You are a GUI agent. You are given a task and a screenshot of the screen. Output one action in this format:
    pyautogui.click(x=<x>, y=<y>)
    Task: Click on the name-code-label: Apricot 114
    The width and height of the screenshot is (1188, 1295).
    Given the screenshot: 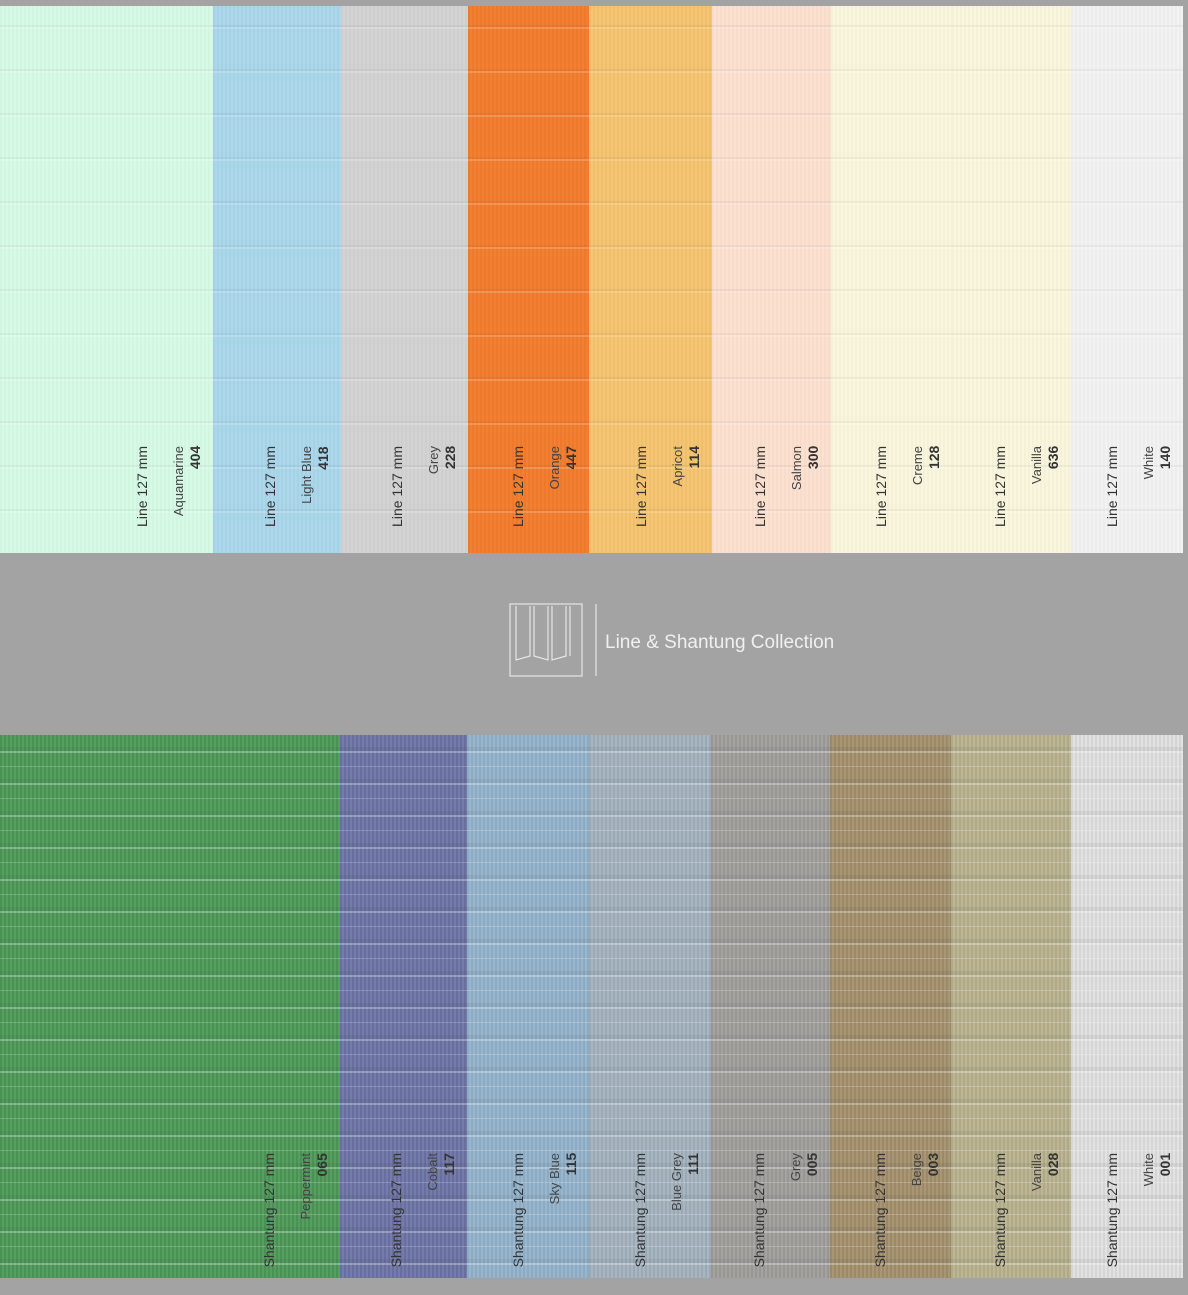 What is the action you would take?
    pyautogui.click(x=686, y=466)
    